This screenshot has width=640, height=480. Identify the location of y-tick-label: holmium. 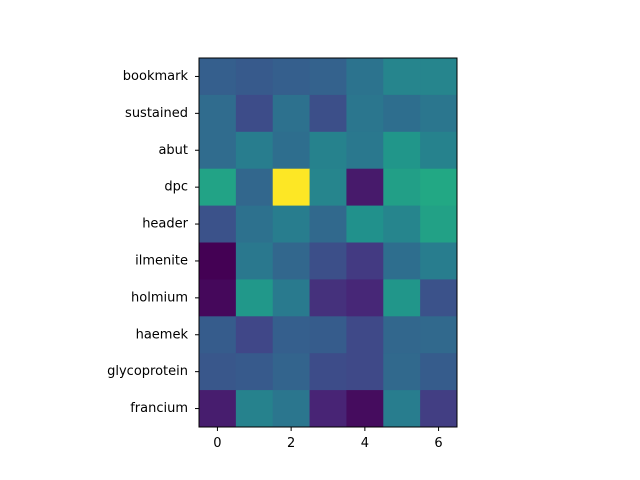
(159, 297).